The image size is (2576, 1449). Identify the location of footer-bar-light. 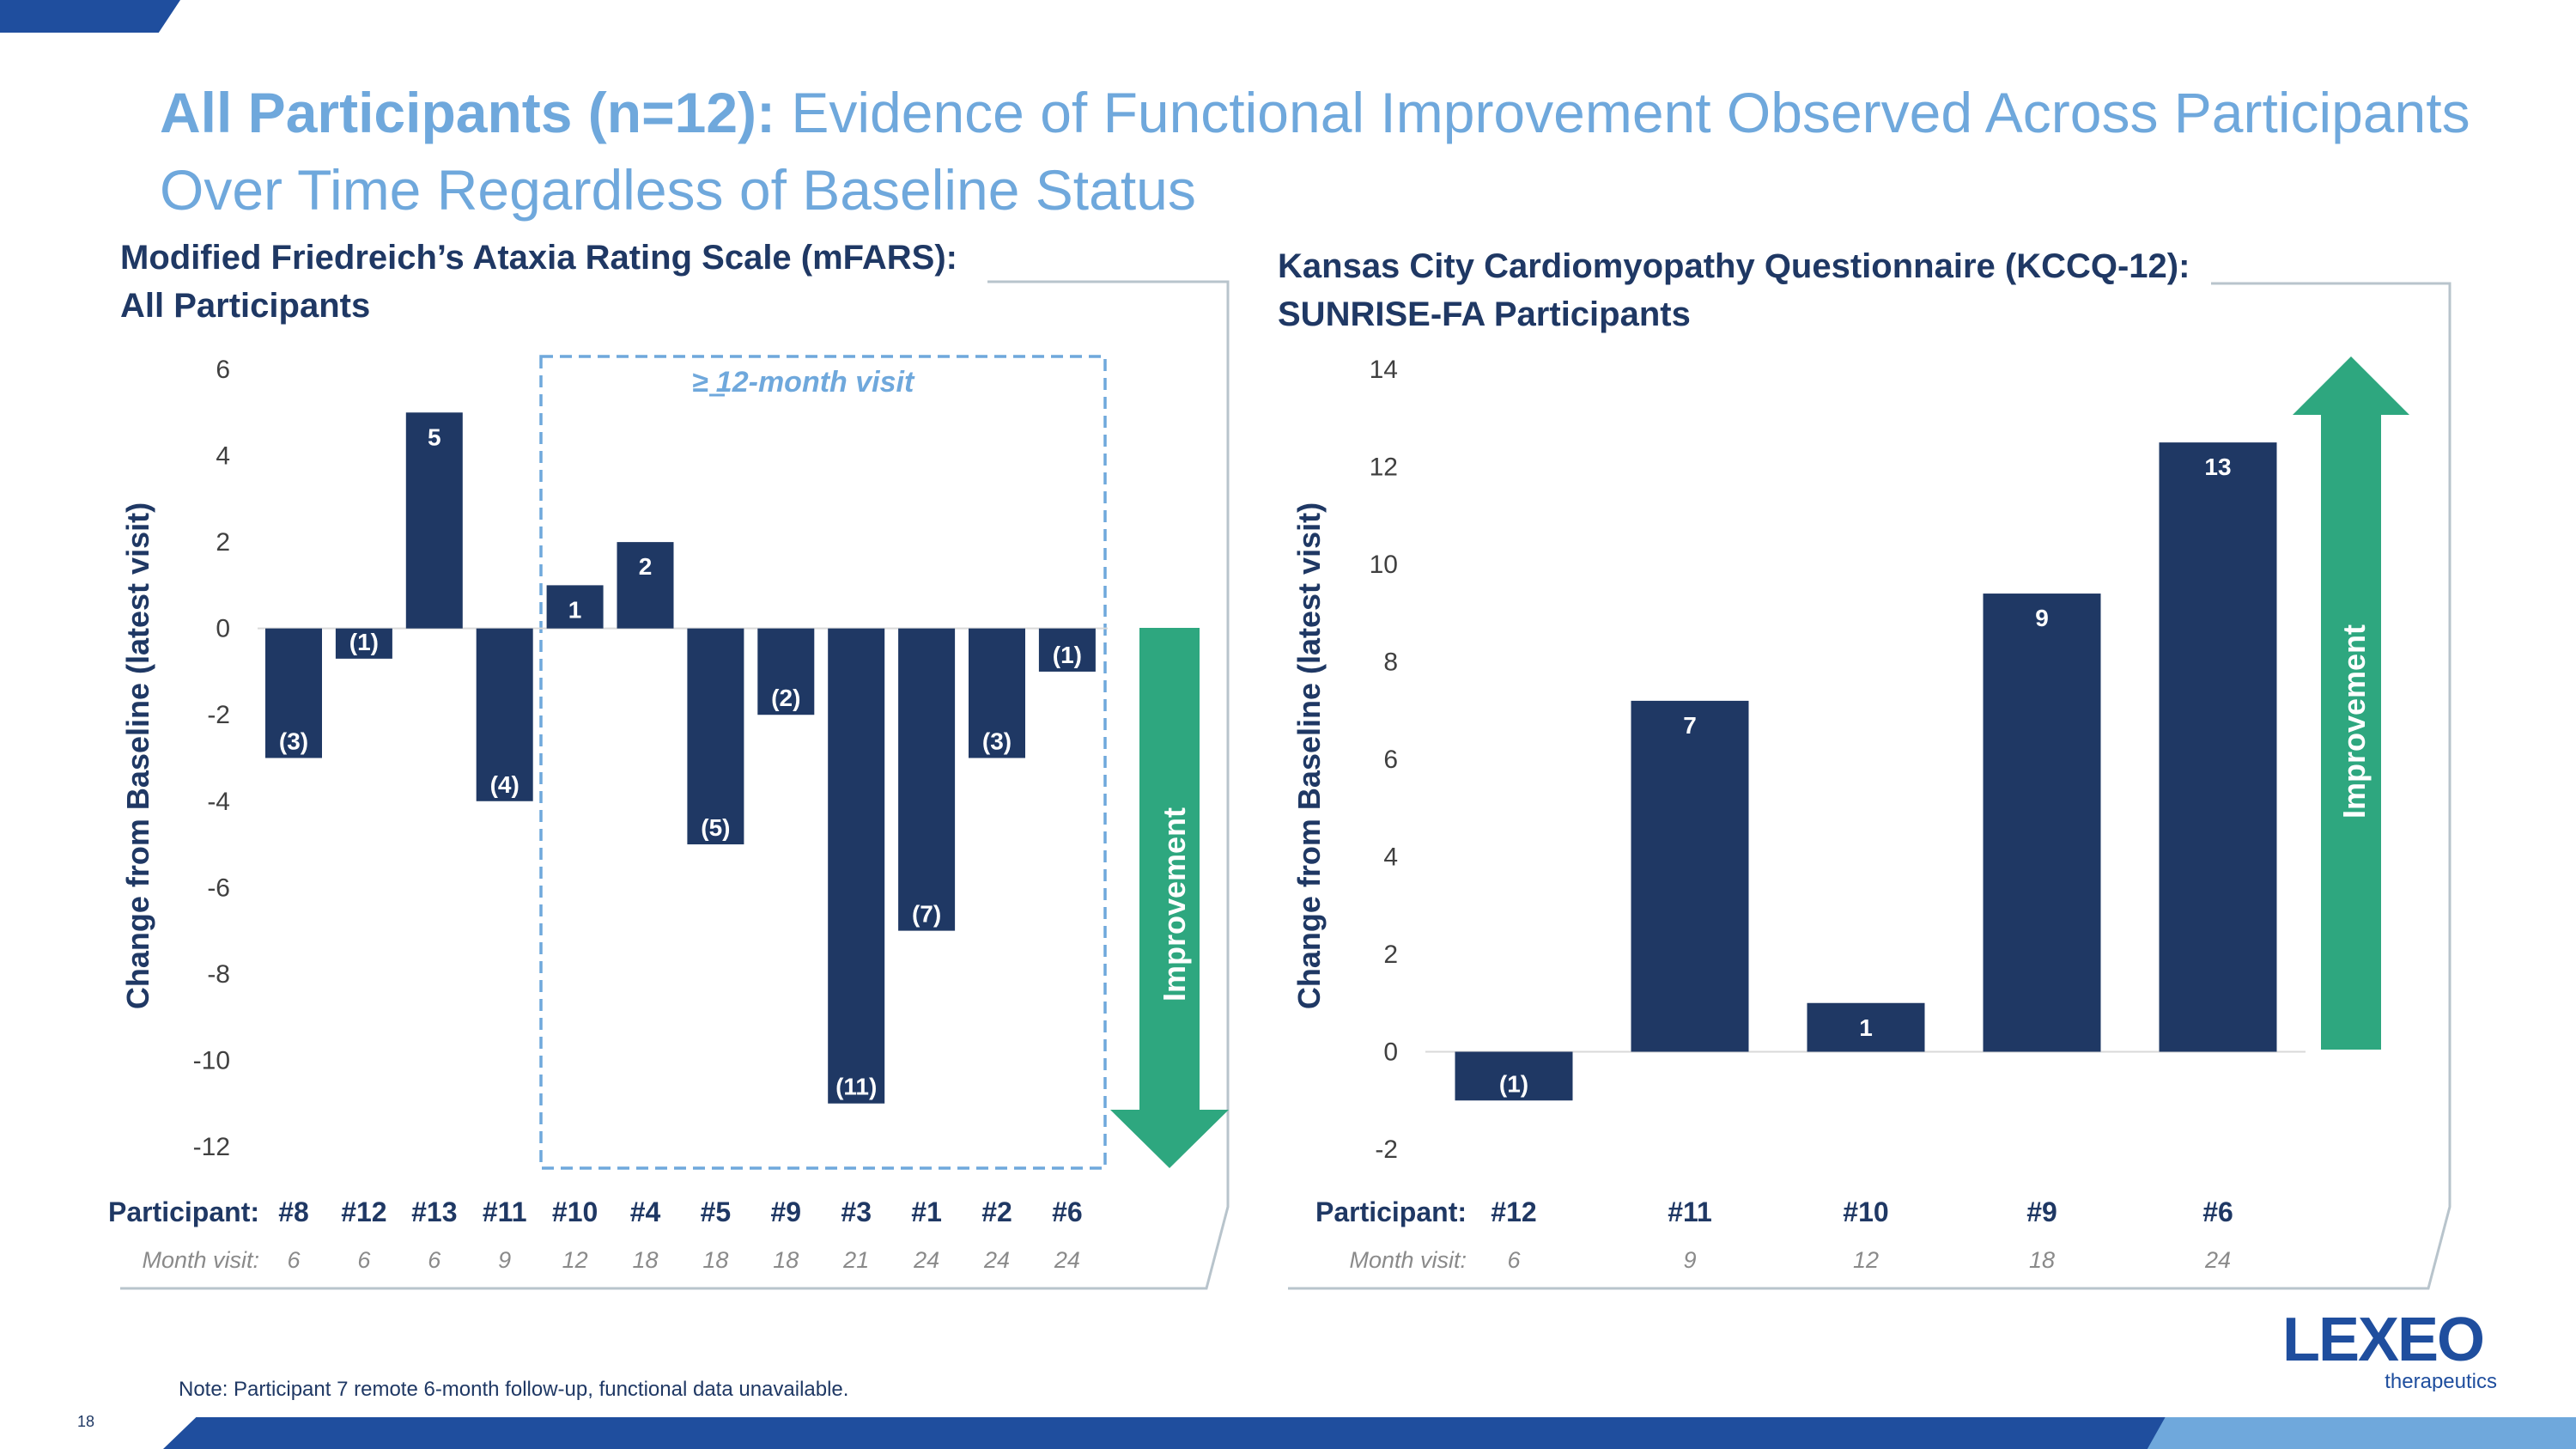
(2361, 1433).